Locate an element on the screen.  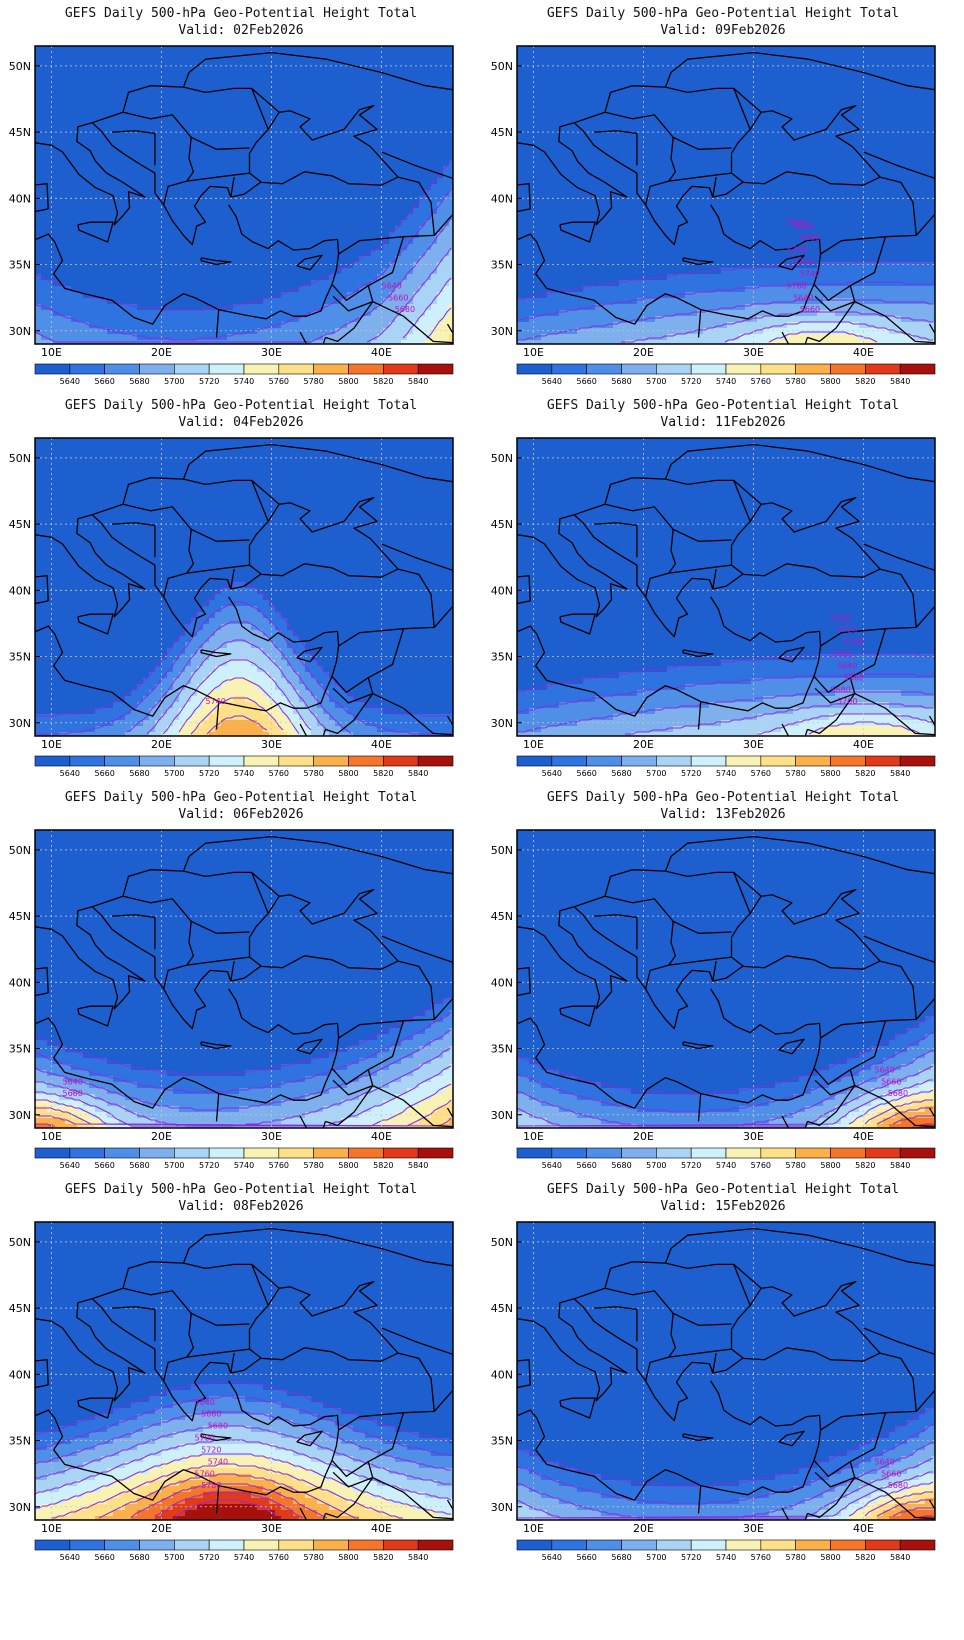
contour-label: 5640 is located at coordinates (847, 665).